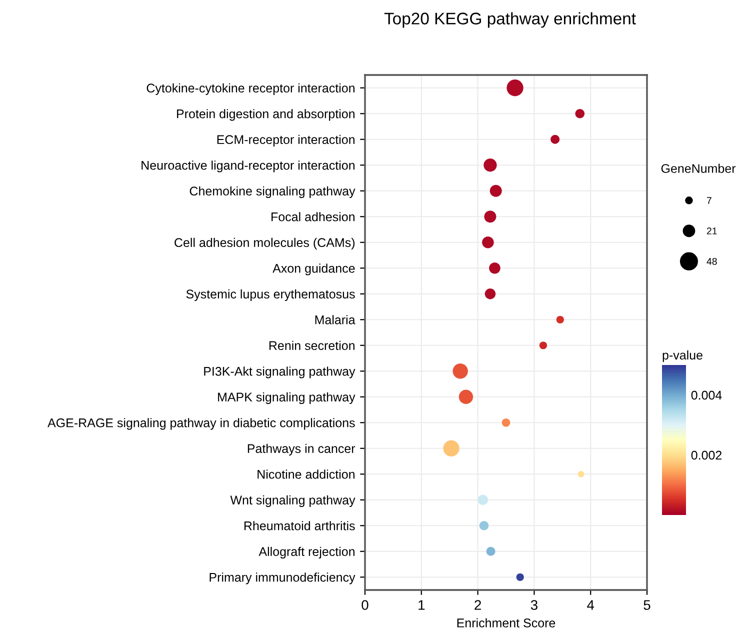  I want to click on chart-title: Top20 KEGG pathway enrichment, so click(510, 20).